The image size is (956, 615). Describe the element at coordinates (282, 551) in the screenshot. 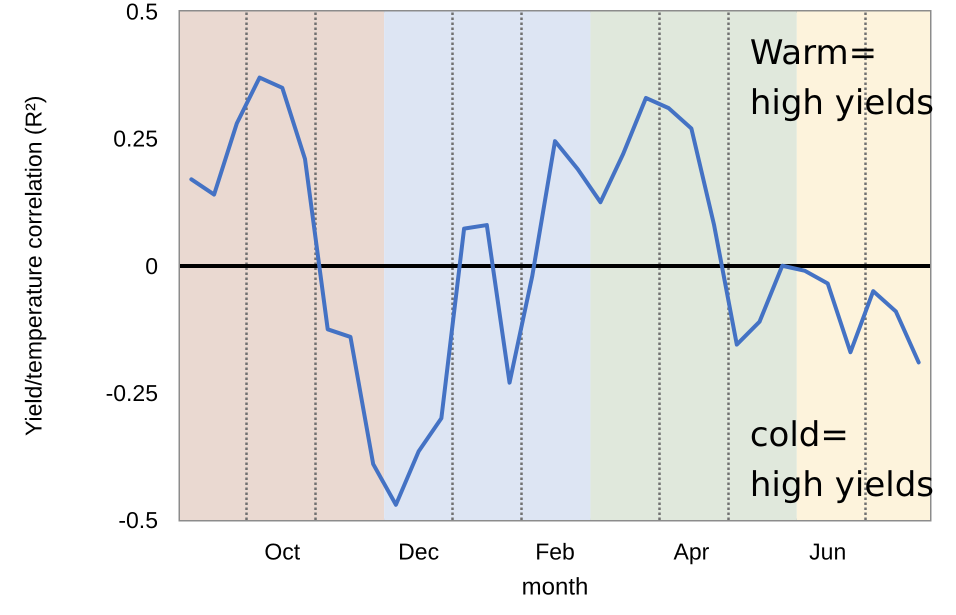

I see `x-tick-label: Oct` at that location.